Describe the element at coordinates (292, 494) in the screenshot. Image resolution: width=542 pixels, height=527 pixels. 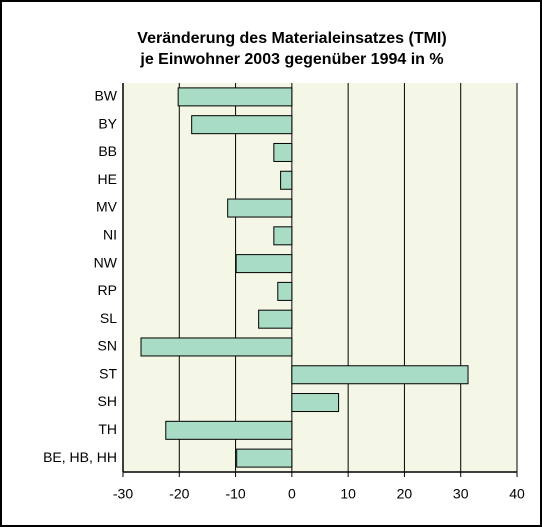
I see `x-tick-label: 0` at that location.